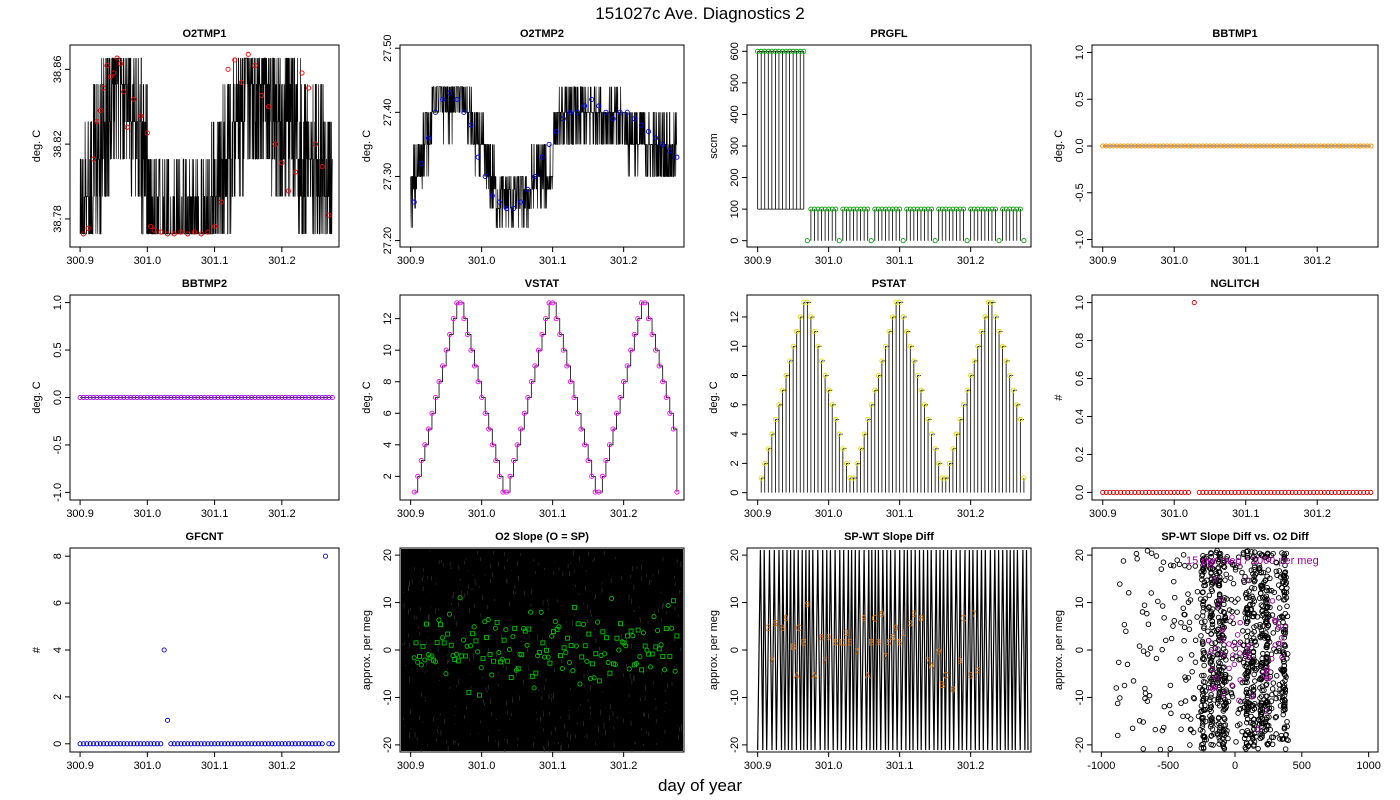  Describe the element at coordinates (942, 685) in the screenshot. I see `point-label: B` at that location.